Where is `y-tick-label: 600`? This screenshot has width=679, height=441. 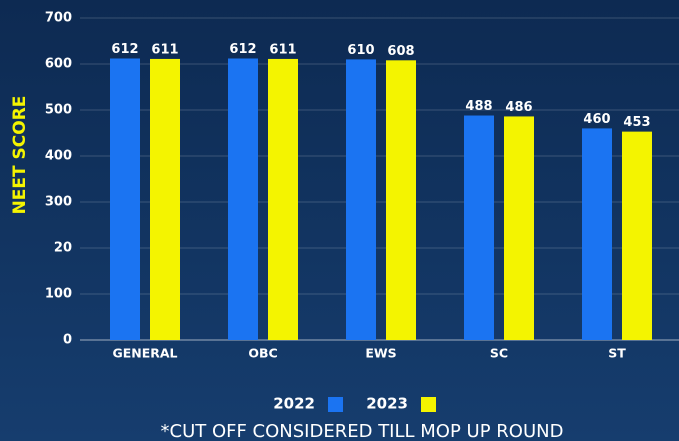 y-tick-label: 600 is located at coordinates (58, 64).